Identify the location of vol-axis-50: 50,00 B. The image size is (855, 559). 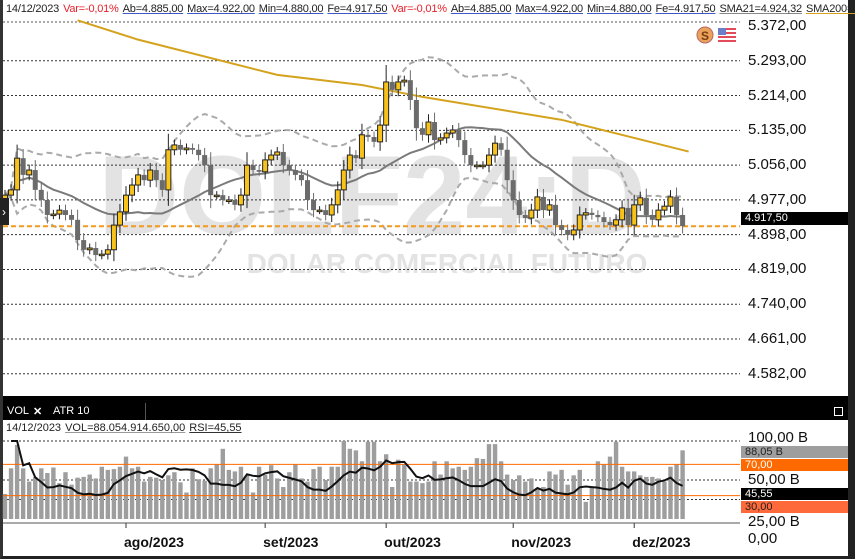
(774, 479).